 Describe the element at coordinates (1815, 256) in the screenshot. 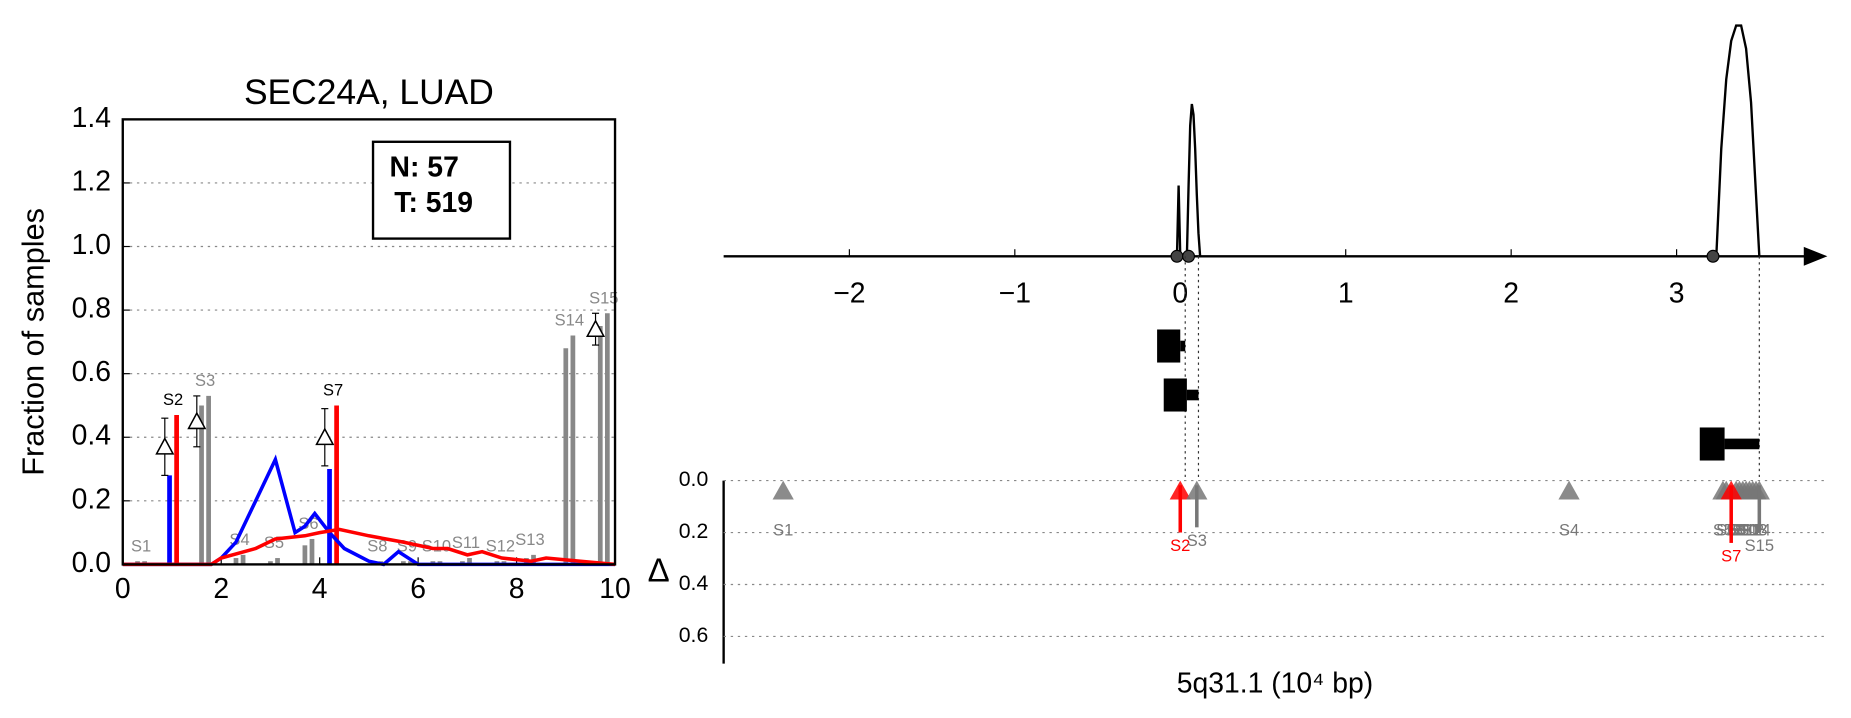

I see `axis-arrow` at that location.